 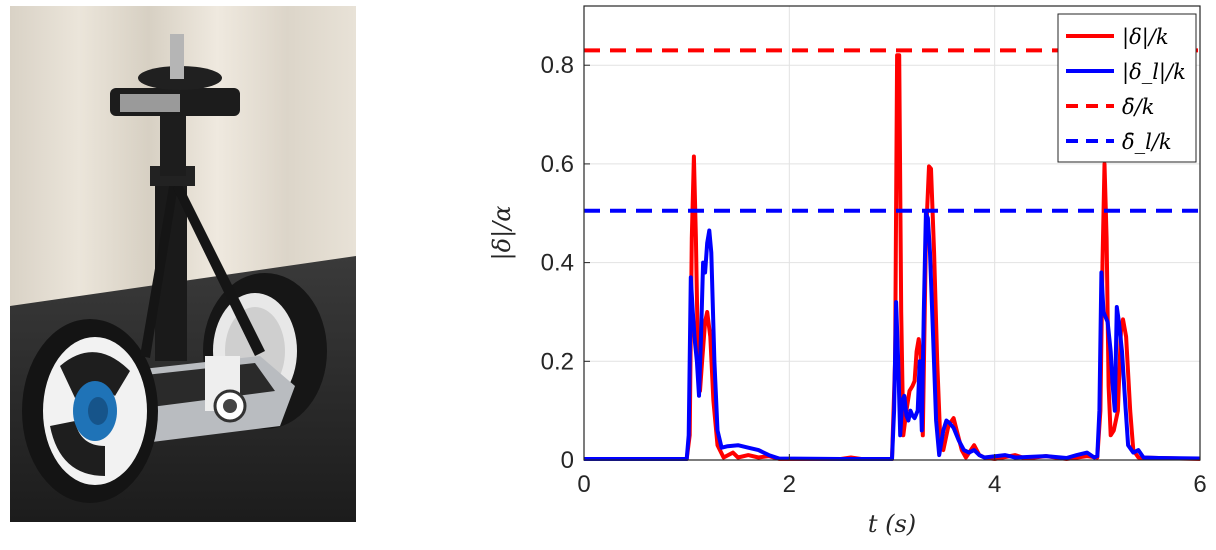 I want to click on y-tick-label: 0.8, so click(x=557, y=65).